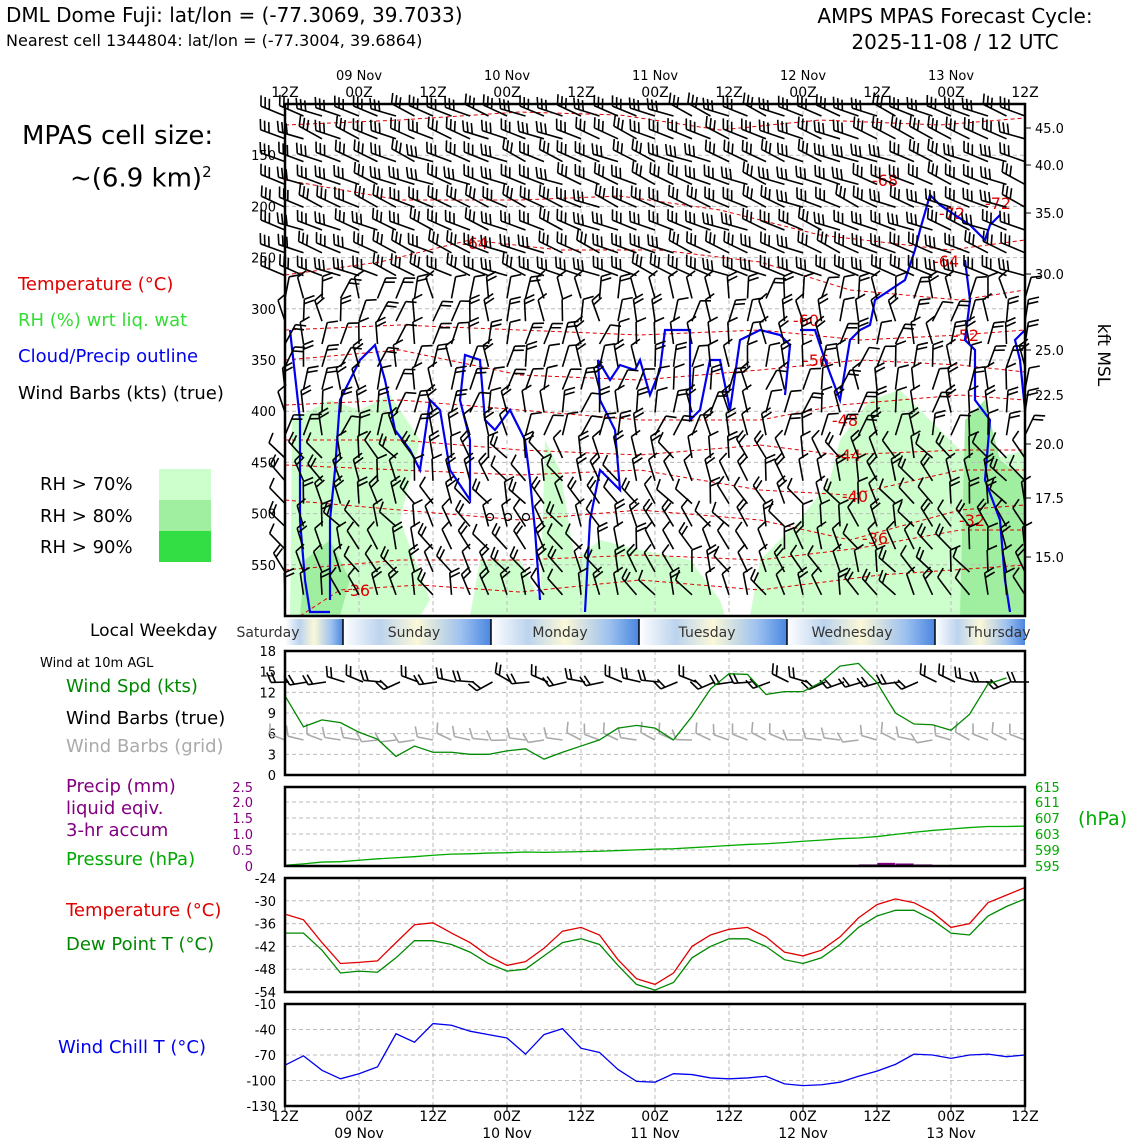 The width and height of the screenshot is (1140, 1140). Describe the element at coordinates (272, 714) in the screenshot. I see `wind-panel-y-tick-label: 9` at that location.